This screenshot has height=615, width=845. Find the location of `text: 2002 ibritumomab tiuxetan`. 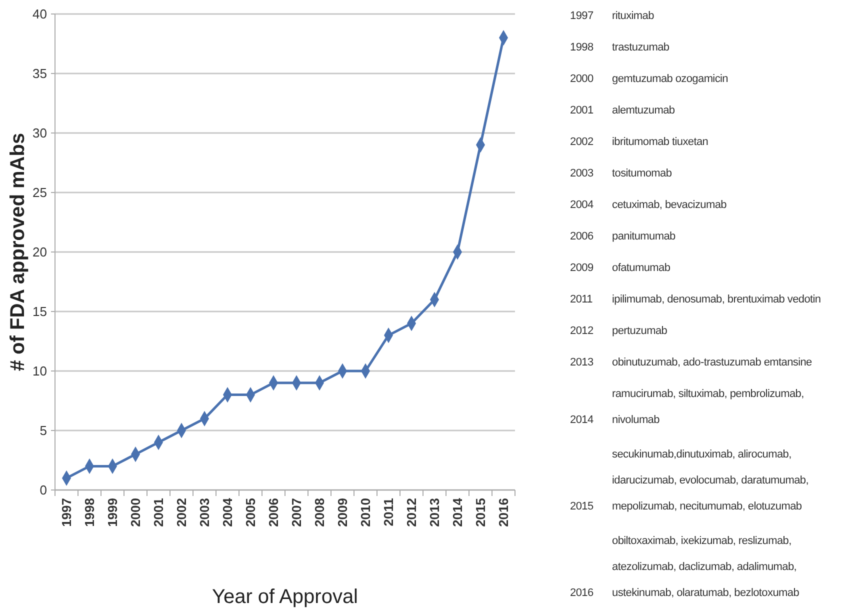

text: 2002 ibritumomab tiuxetan is located at coordinates (639, 142).